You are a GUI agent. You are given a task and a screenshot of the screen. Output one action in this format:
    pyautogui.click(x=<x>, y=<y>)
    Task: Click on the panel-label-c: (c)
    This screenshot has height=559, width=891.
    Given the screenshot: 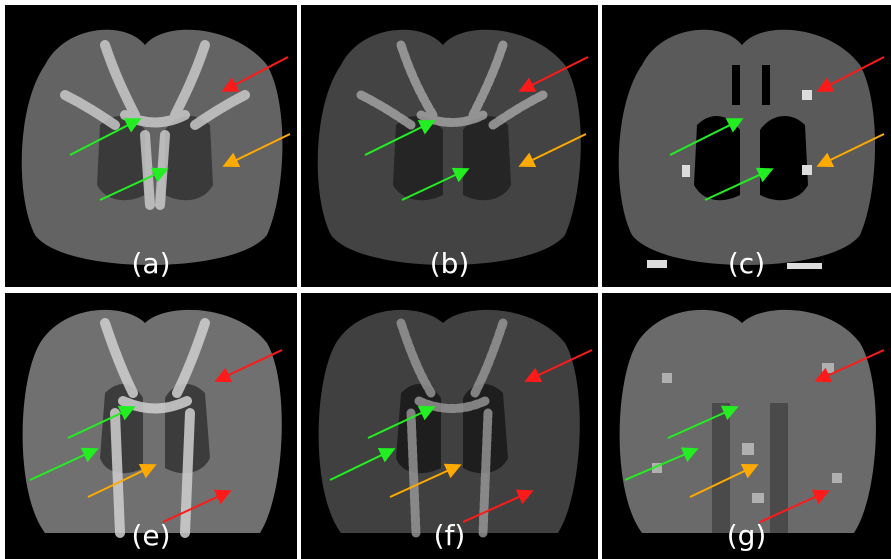 What is the action you would take?
    pyautogui.click(x=746, y=263)
    